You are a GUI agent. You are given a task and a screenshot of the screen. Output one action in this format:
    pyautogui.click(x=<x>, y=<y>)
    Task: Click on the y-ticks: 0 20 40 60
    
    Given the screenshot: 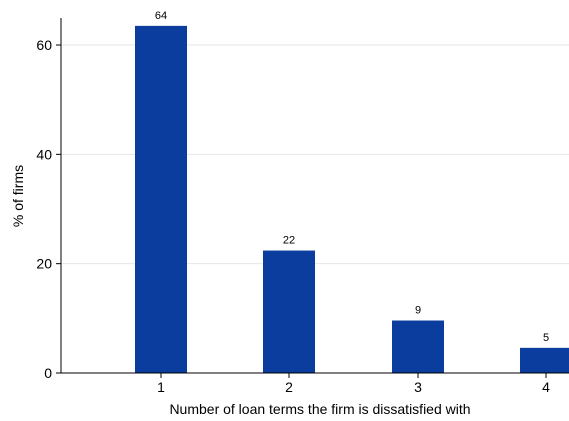 What is the action you would take?
    pyautogui.click(x=48, y=209)
    